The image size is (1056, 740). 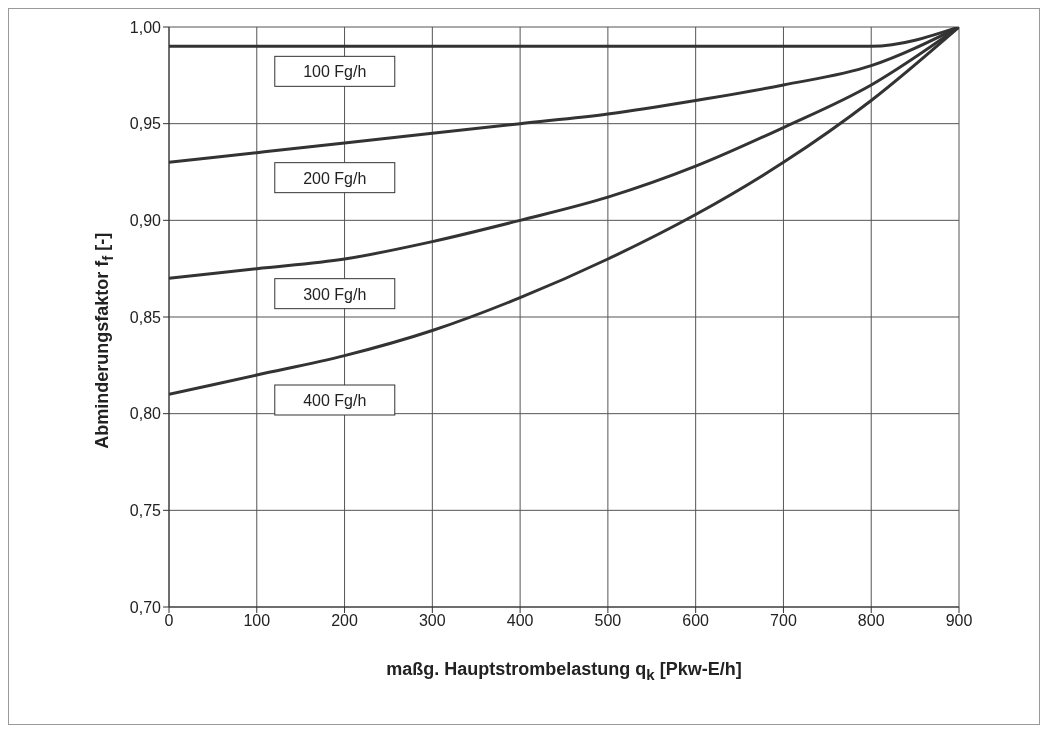 What do you see at coordinates (145, 221) in the screenshot?
I see `y-tick-label: 0,90` at bounding box center [145, 221].